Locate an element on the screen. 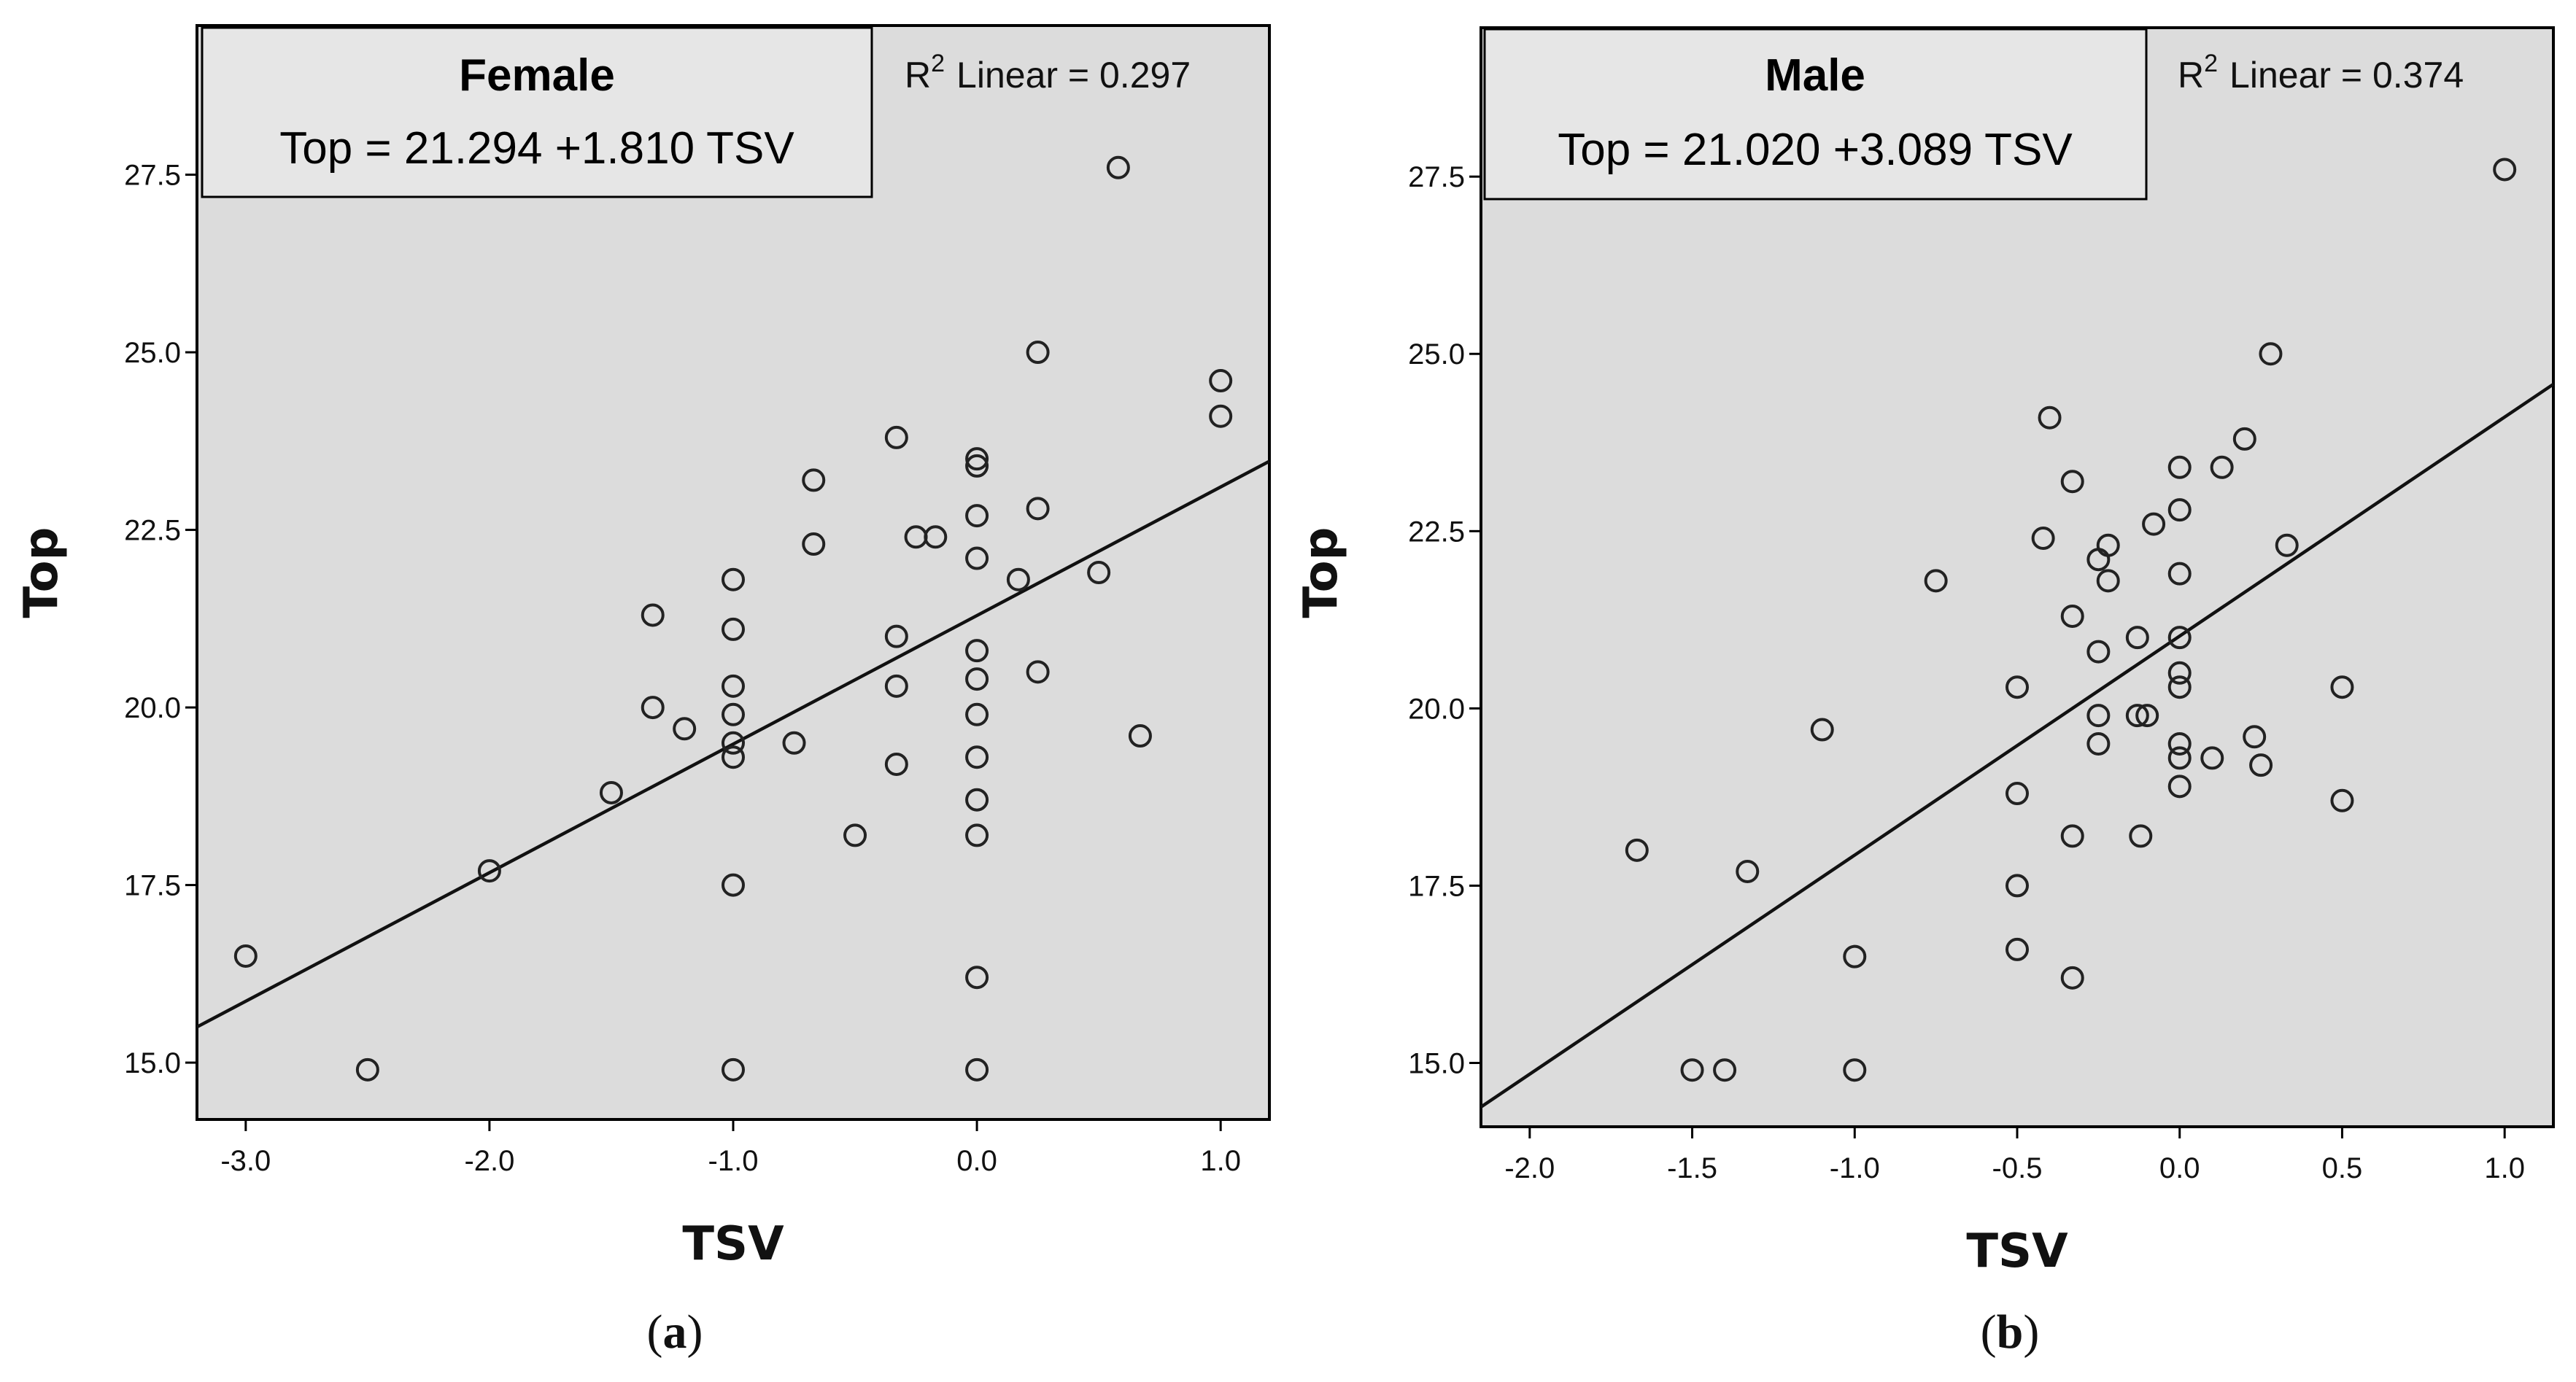 The width and height of the screenshot is (2576, 1382). y-tick-label-b: 22.5 is located at coordinates (1436, 532).